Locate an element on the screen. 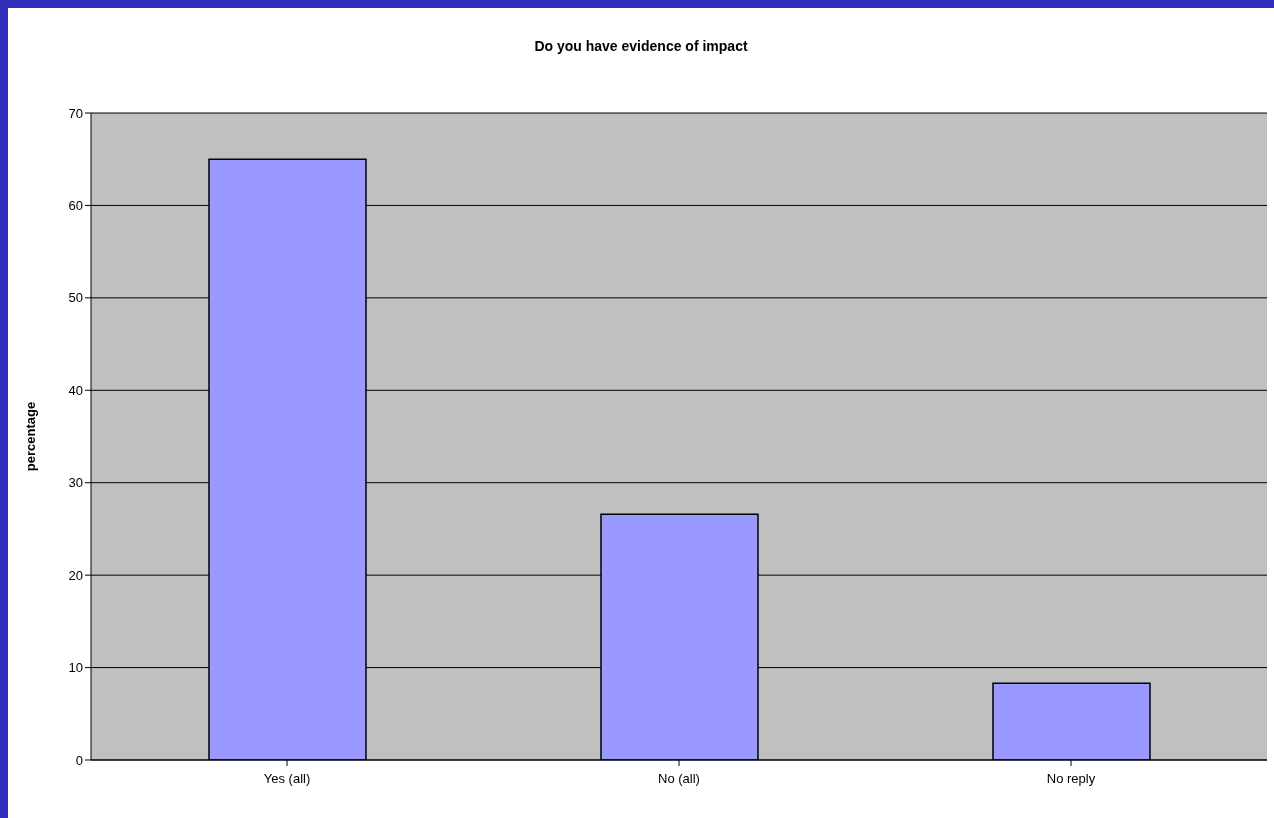  y-tick-label: 70 is located at coordinates (75, 113).